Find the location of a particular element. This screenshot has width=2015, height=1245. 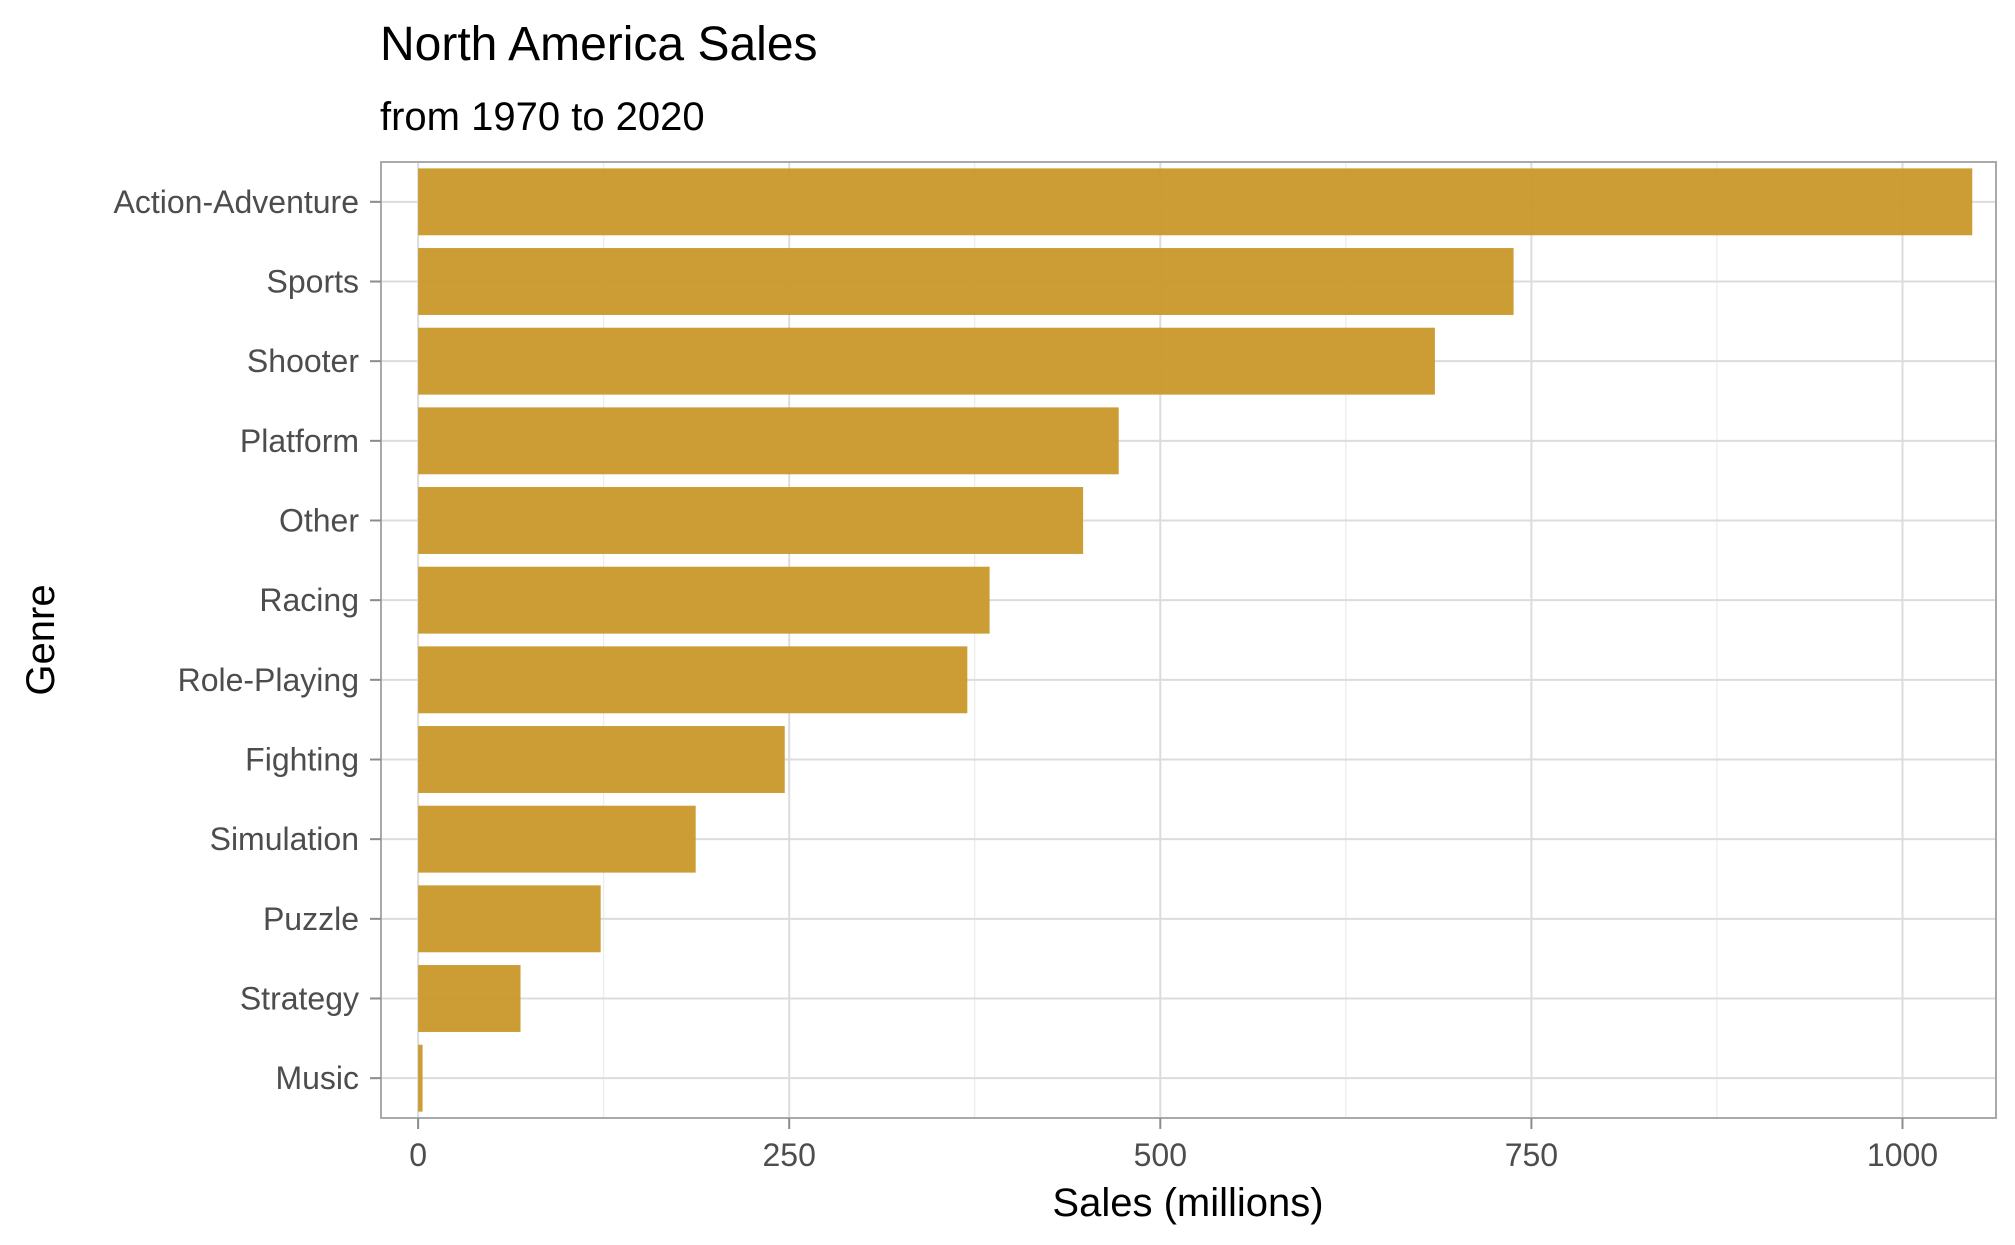

x-axis-title: Sales (millions) is located at coordinates (1187, 1203).